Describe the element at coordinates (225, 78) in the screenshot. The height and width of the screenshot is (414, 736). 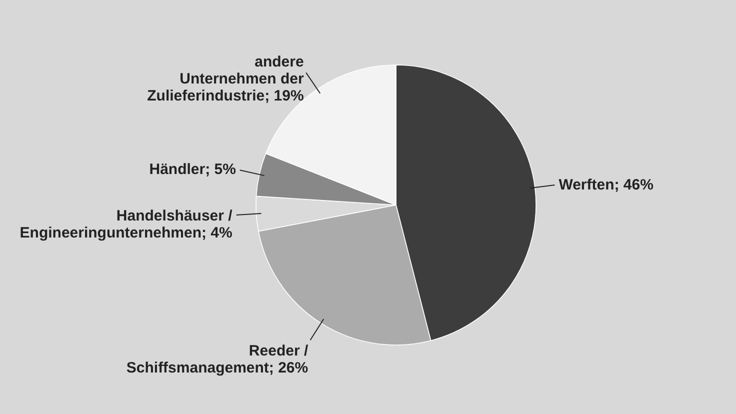
I see `slice-label: andere Unternehmen der Zulieferindustrie; 19%` at that location.